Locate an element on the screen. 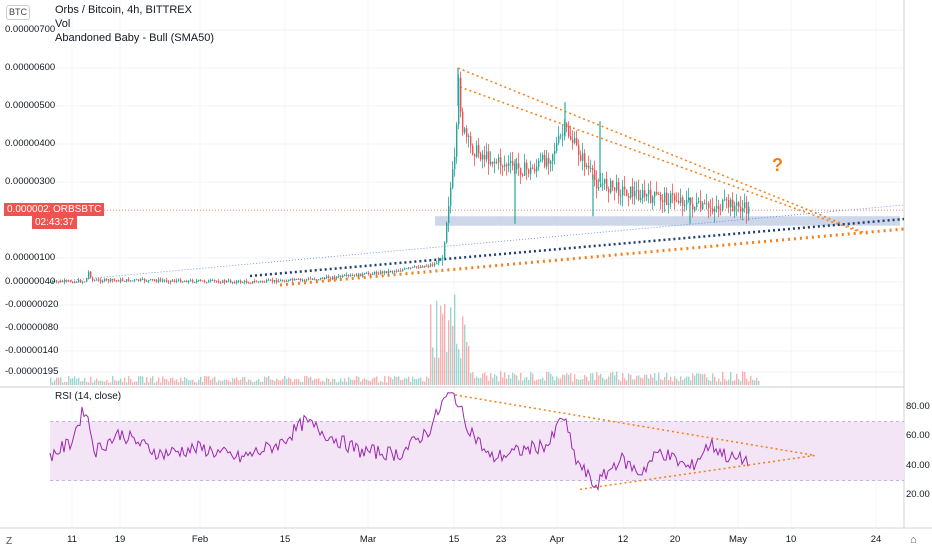  question-annotation: ? is located at coordinates (777, 165).